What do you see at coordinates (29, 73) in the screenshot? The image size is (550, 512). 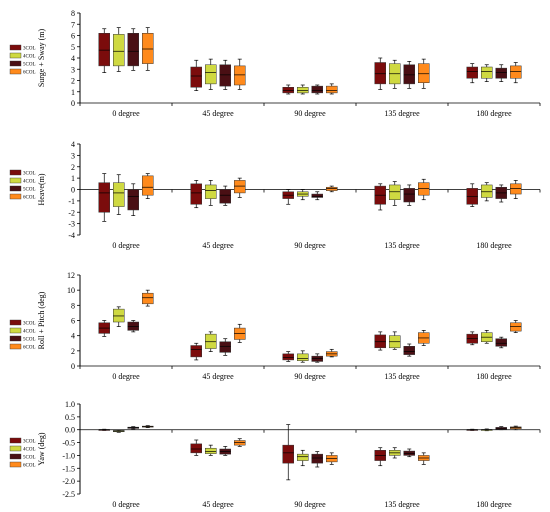 I see `legend-label: 6COL` at bounding box center [29, 73].